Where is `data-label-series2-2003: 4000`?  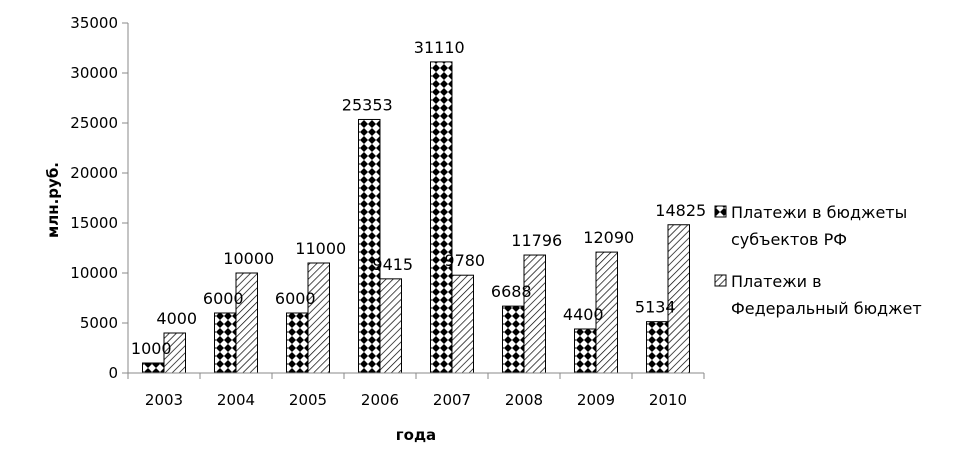 data-label-series2-2003: 4000 is located at coordinates (176, 318).